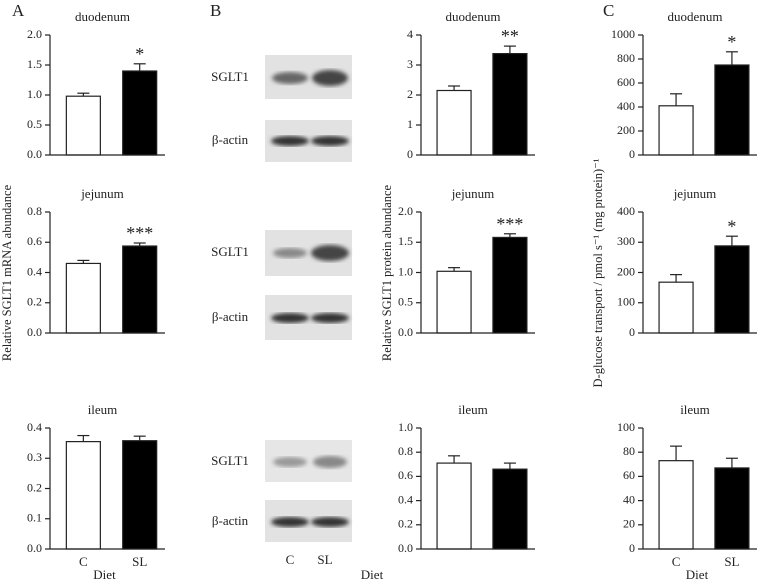  Describe the element at coordinates (410, 94) in the screenshot. I see `y-tick-label: 2` at that location.